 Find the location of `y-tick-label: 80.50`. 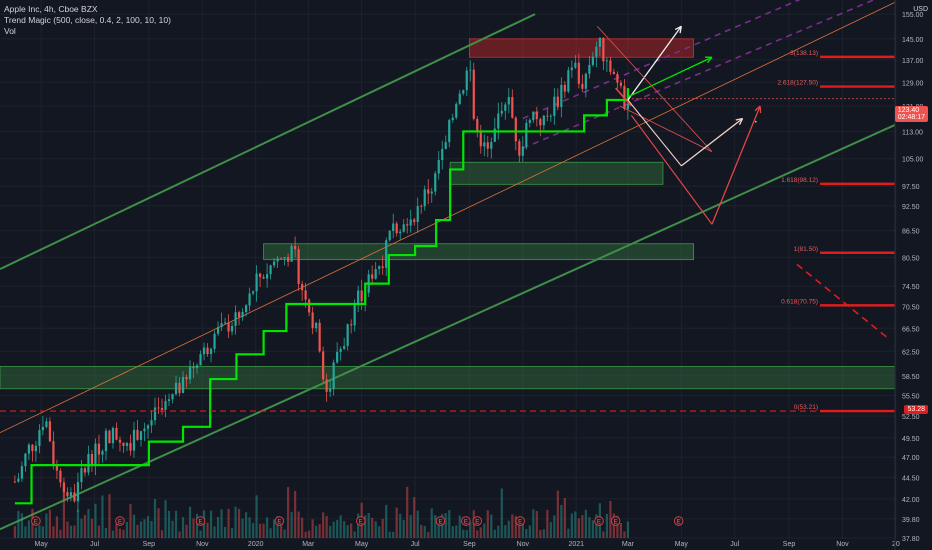

y-tick-label: 80.50 is located at coordinates (911, 258).